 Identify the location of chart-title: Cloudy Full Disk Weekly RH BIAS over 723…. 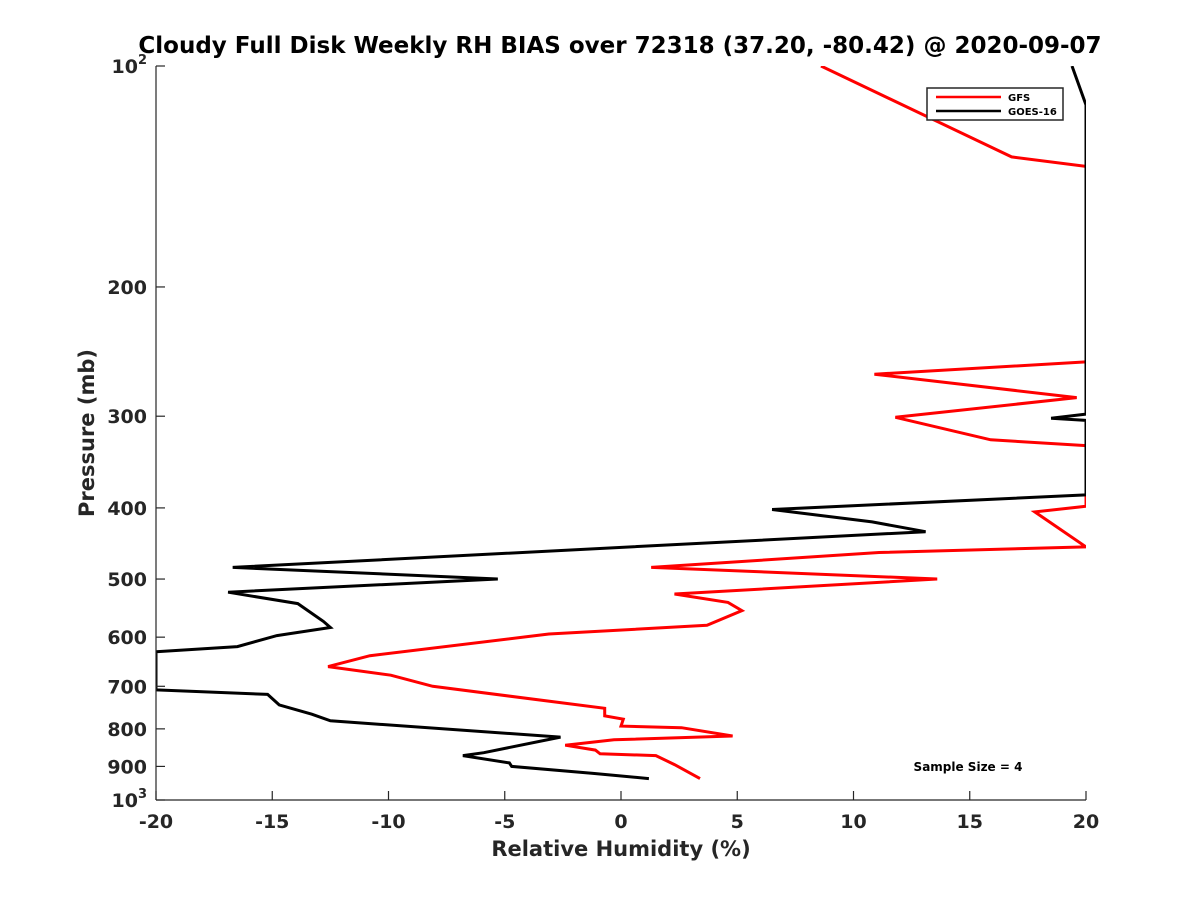
(619, 46).